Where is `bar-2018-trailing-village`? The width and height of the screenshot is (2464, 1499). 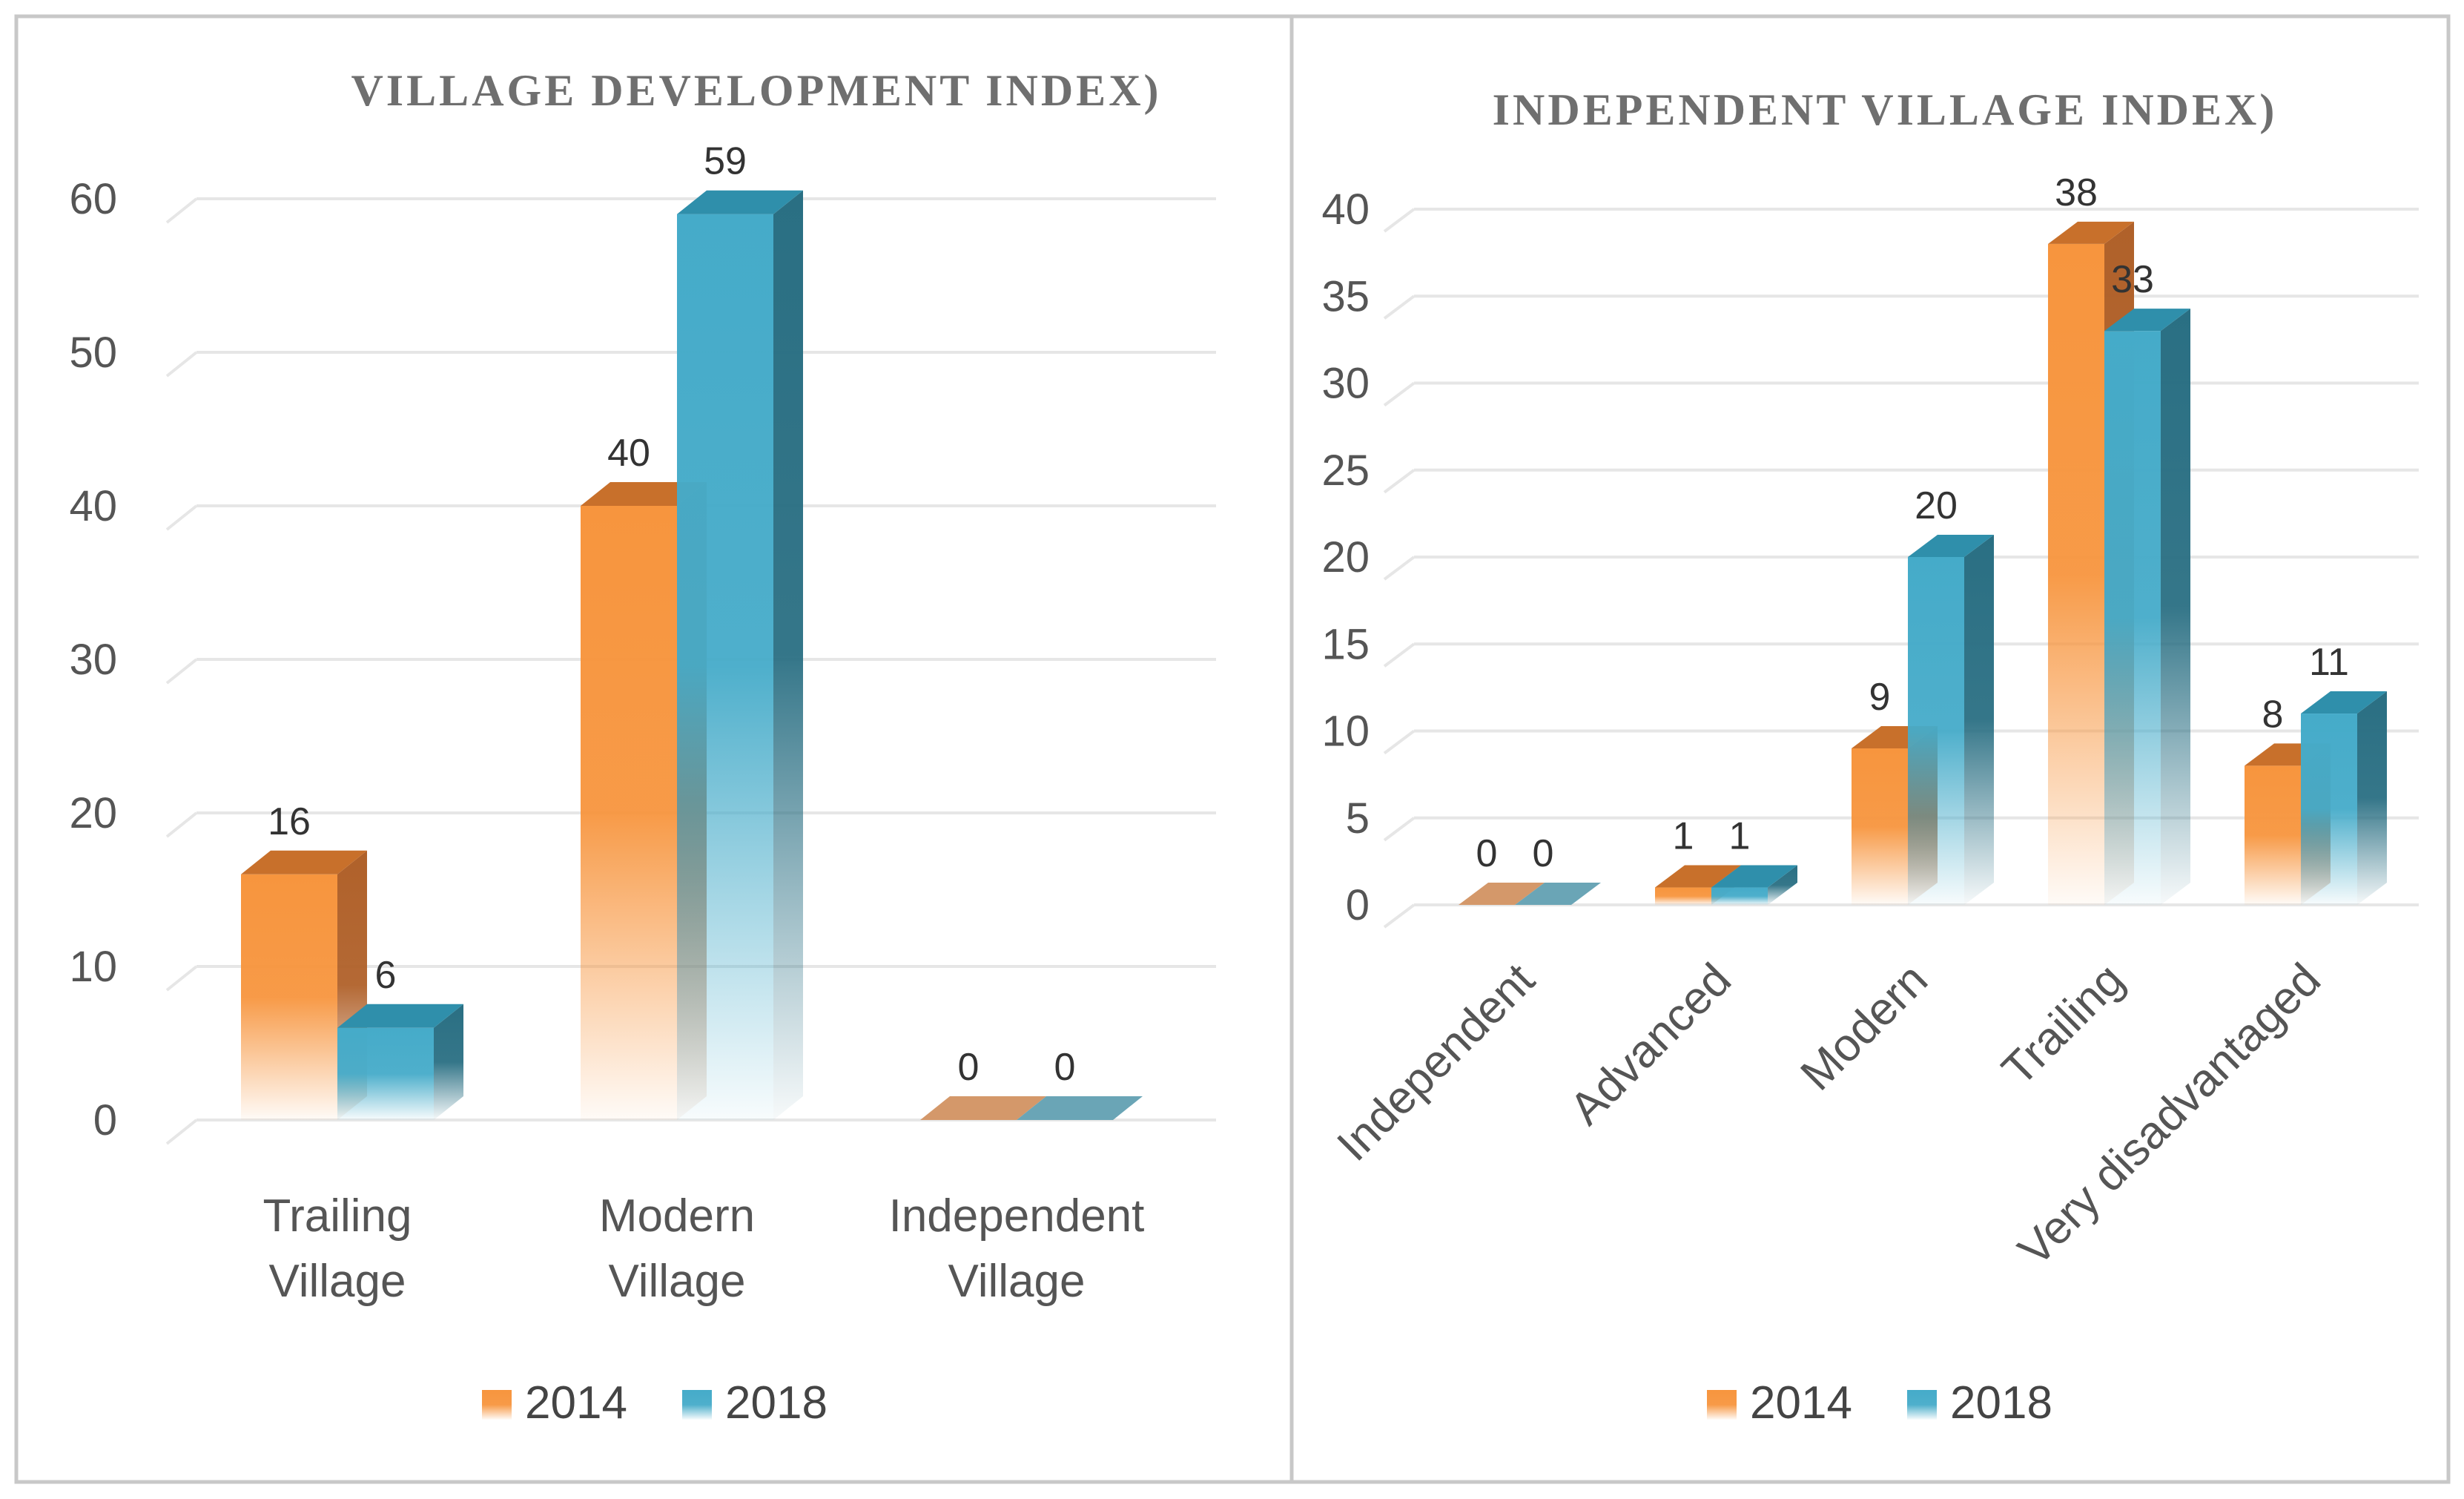
bar-2018-trailing-village is located at coordinates (400, 1062).